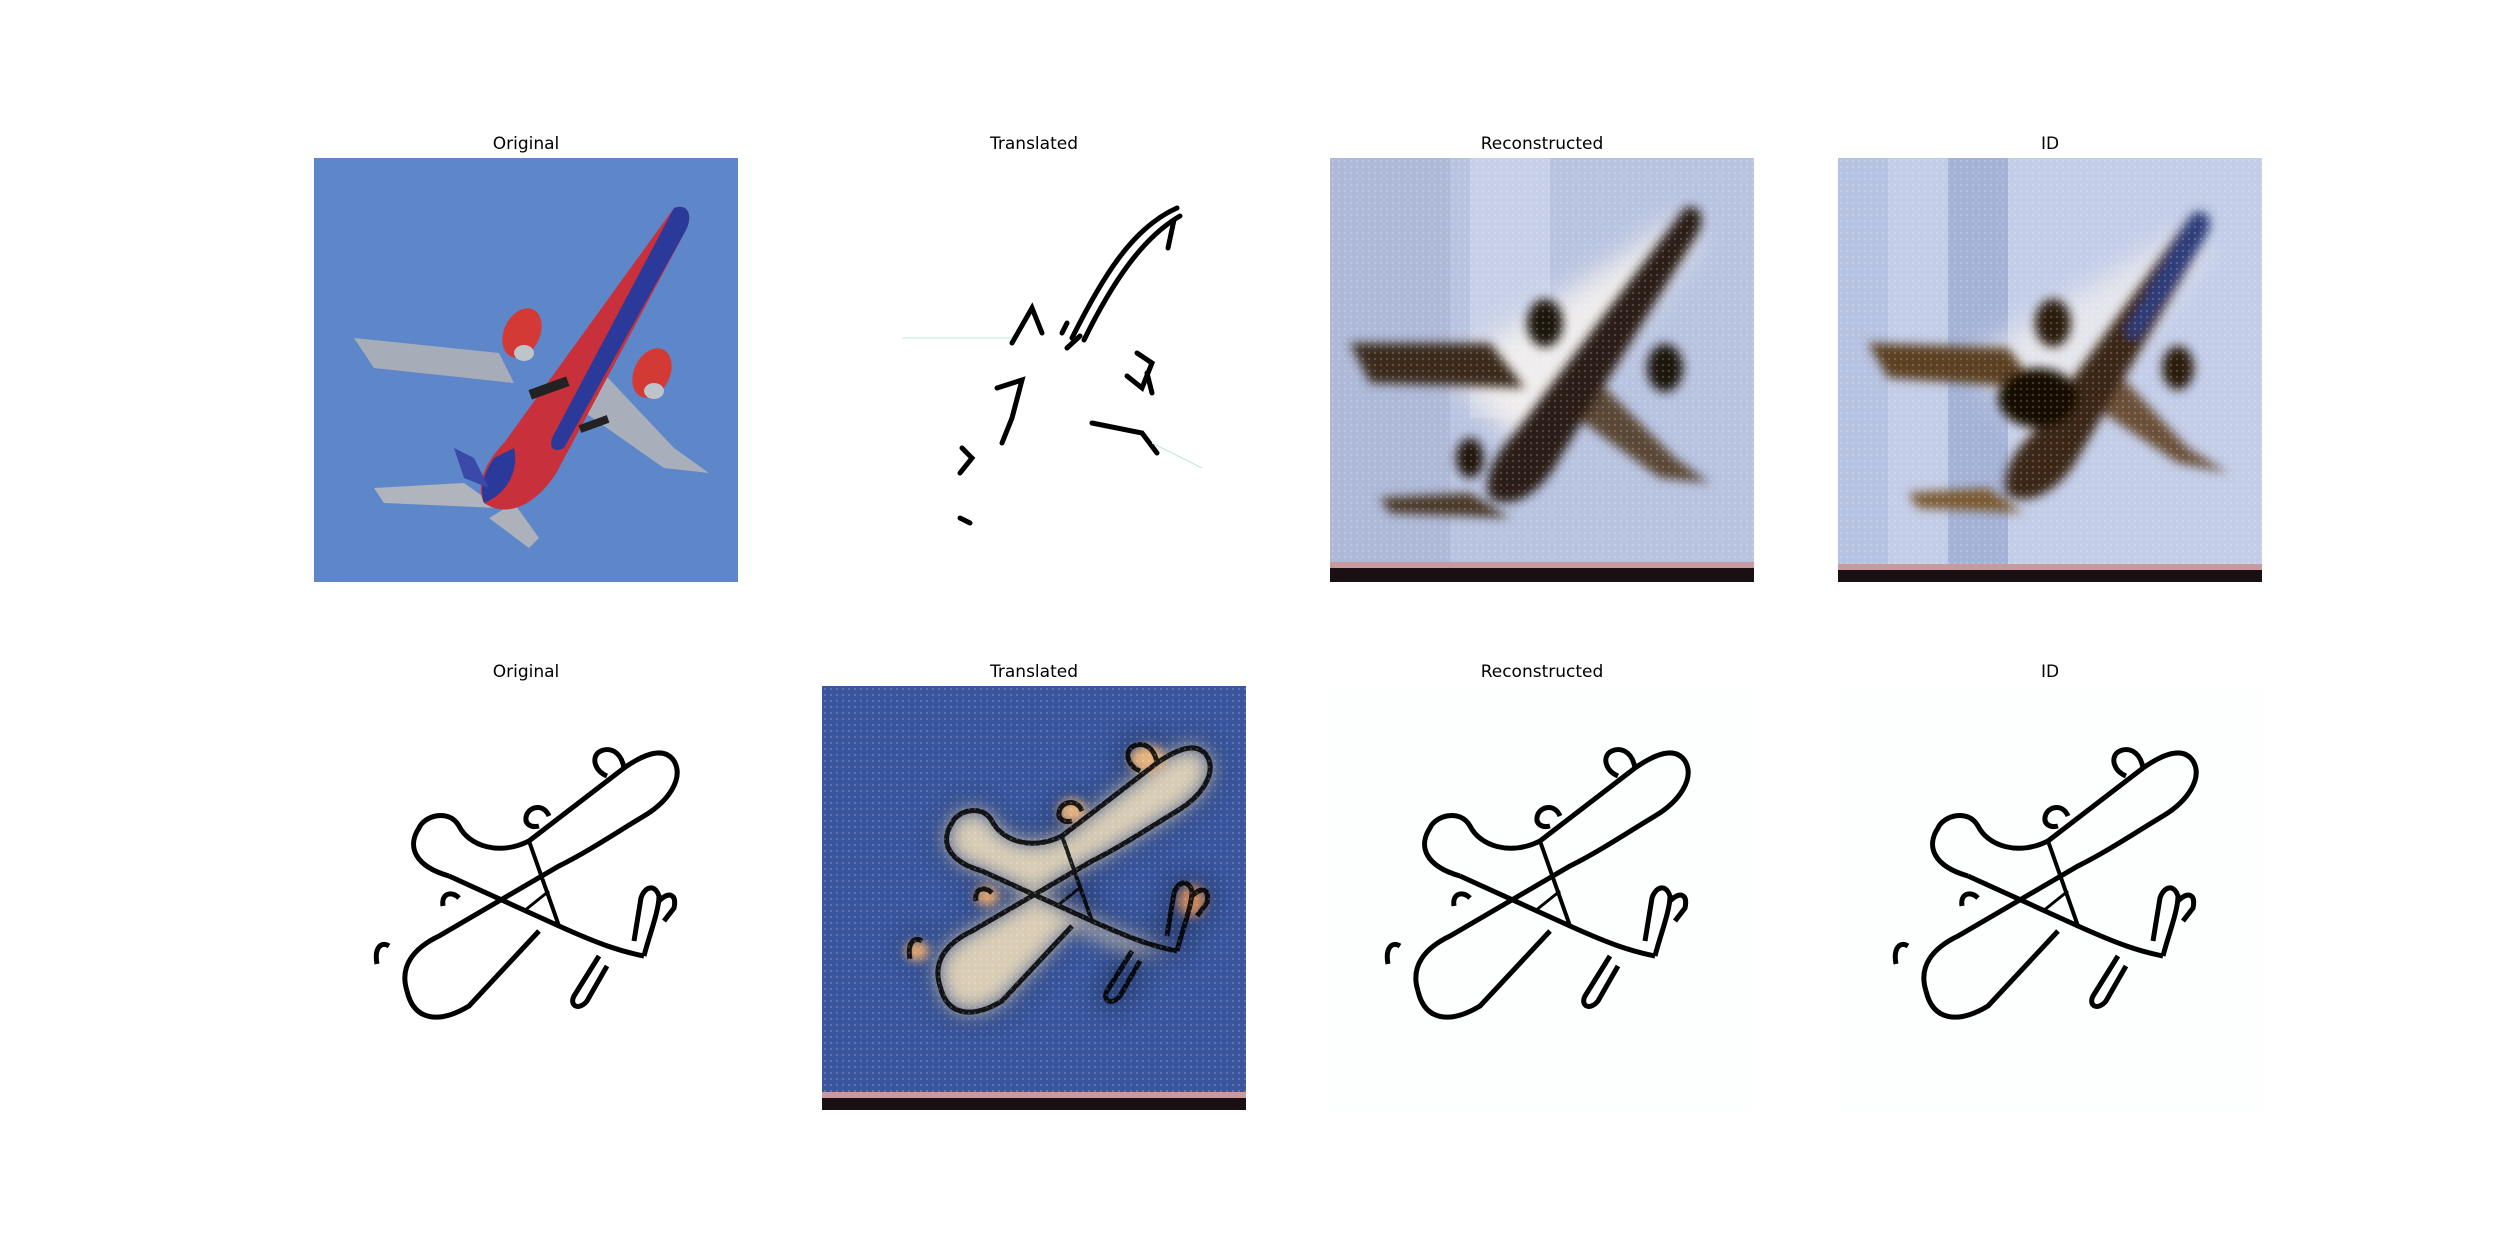 The width and height of the screenshot is (2500, 1250). What do you see at coordinates (2050, 370) in the screenshot?
I see `identity-photo-image` at bounding box center [2050, 370].